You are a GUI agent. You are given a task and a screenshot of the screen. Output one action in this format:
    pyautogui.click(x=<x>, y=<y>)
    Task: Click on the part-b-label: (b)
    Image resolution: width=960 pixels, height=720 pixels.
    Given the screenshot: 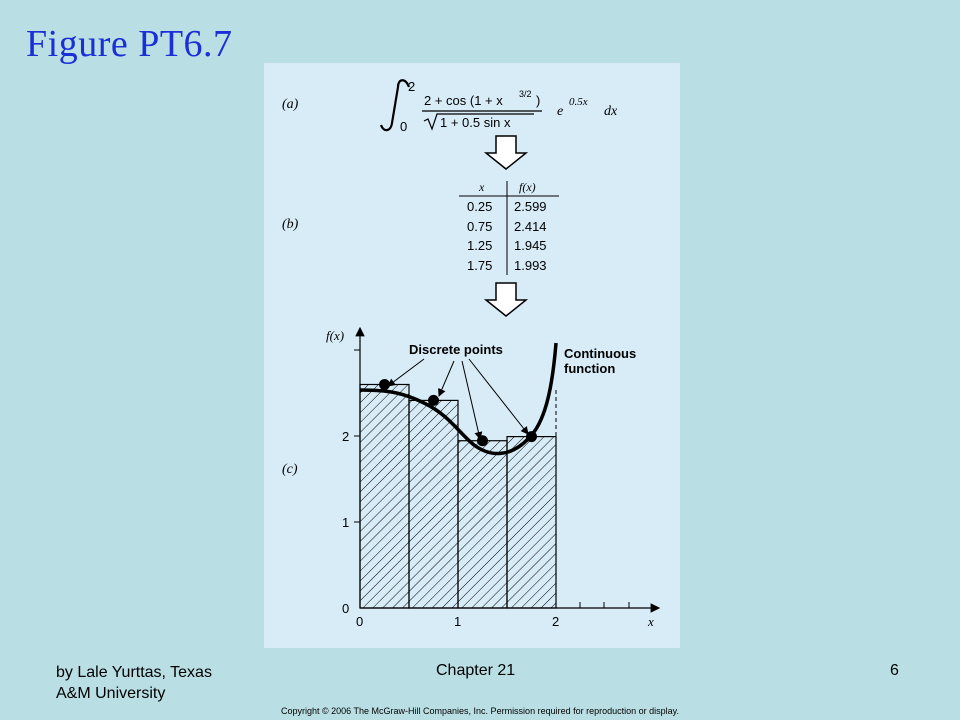 What is the action you would take?
    pyautogui.click(x=290, y=224)
    